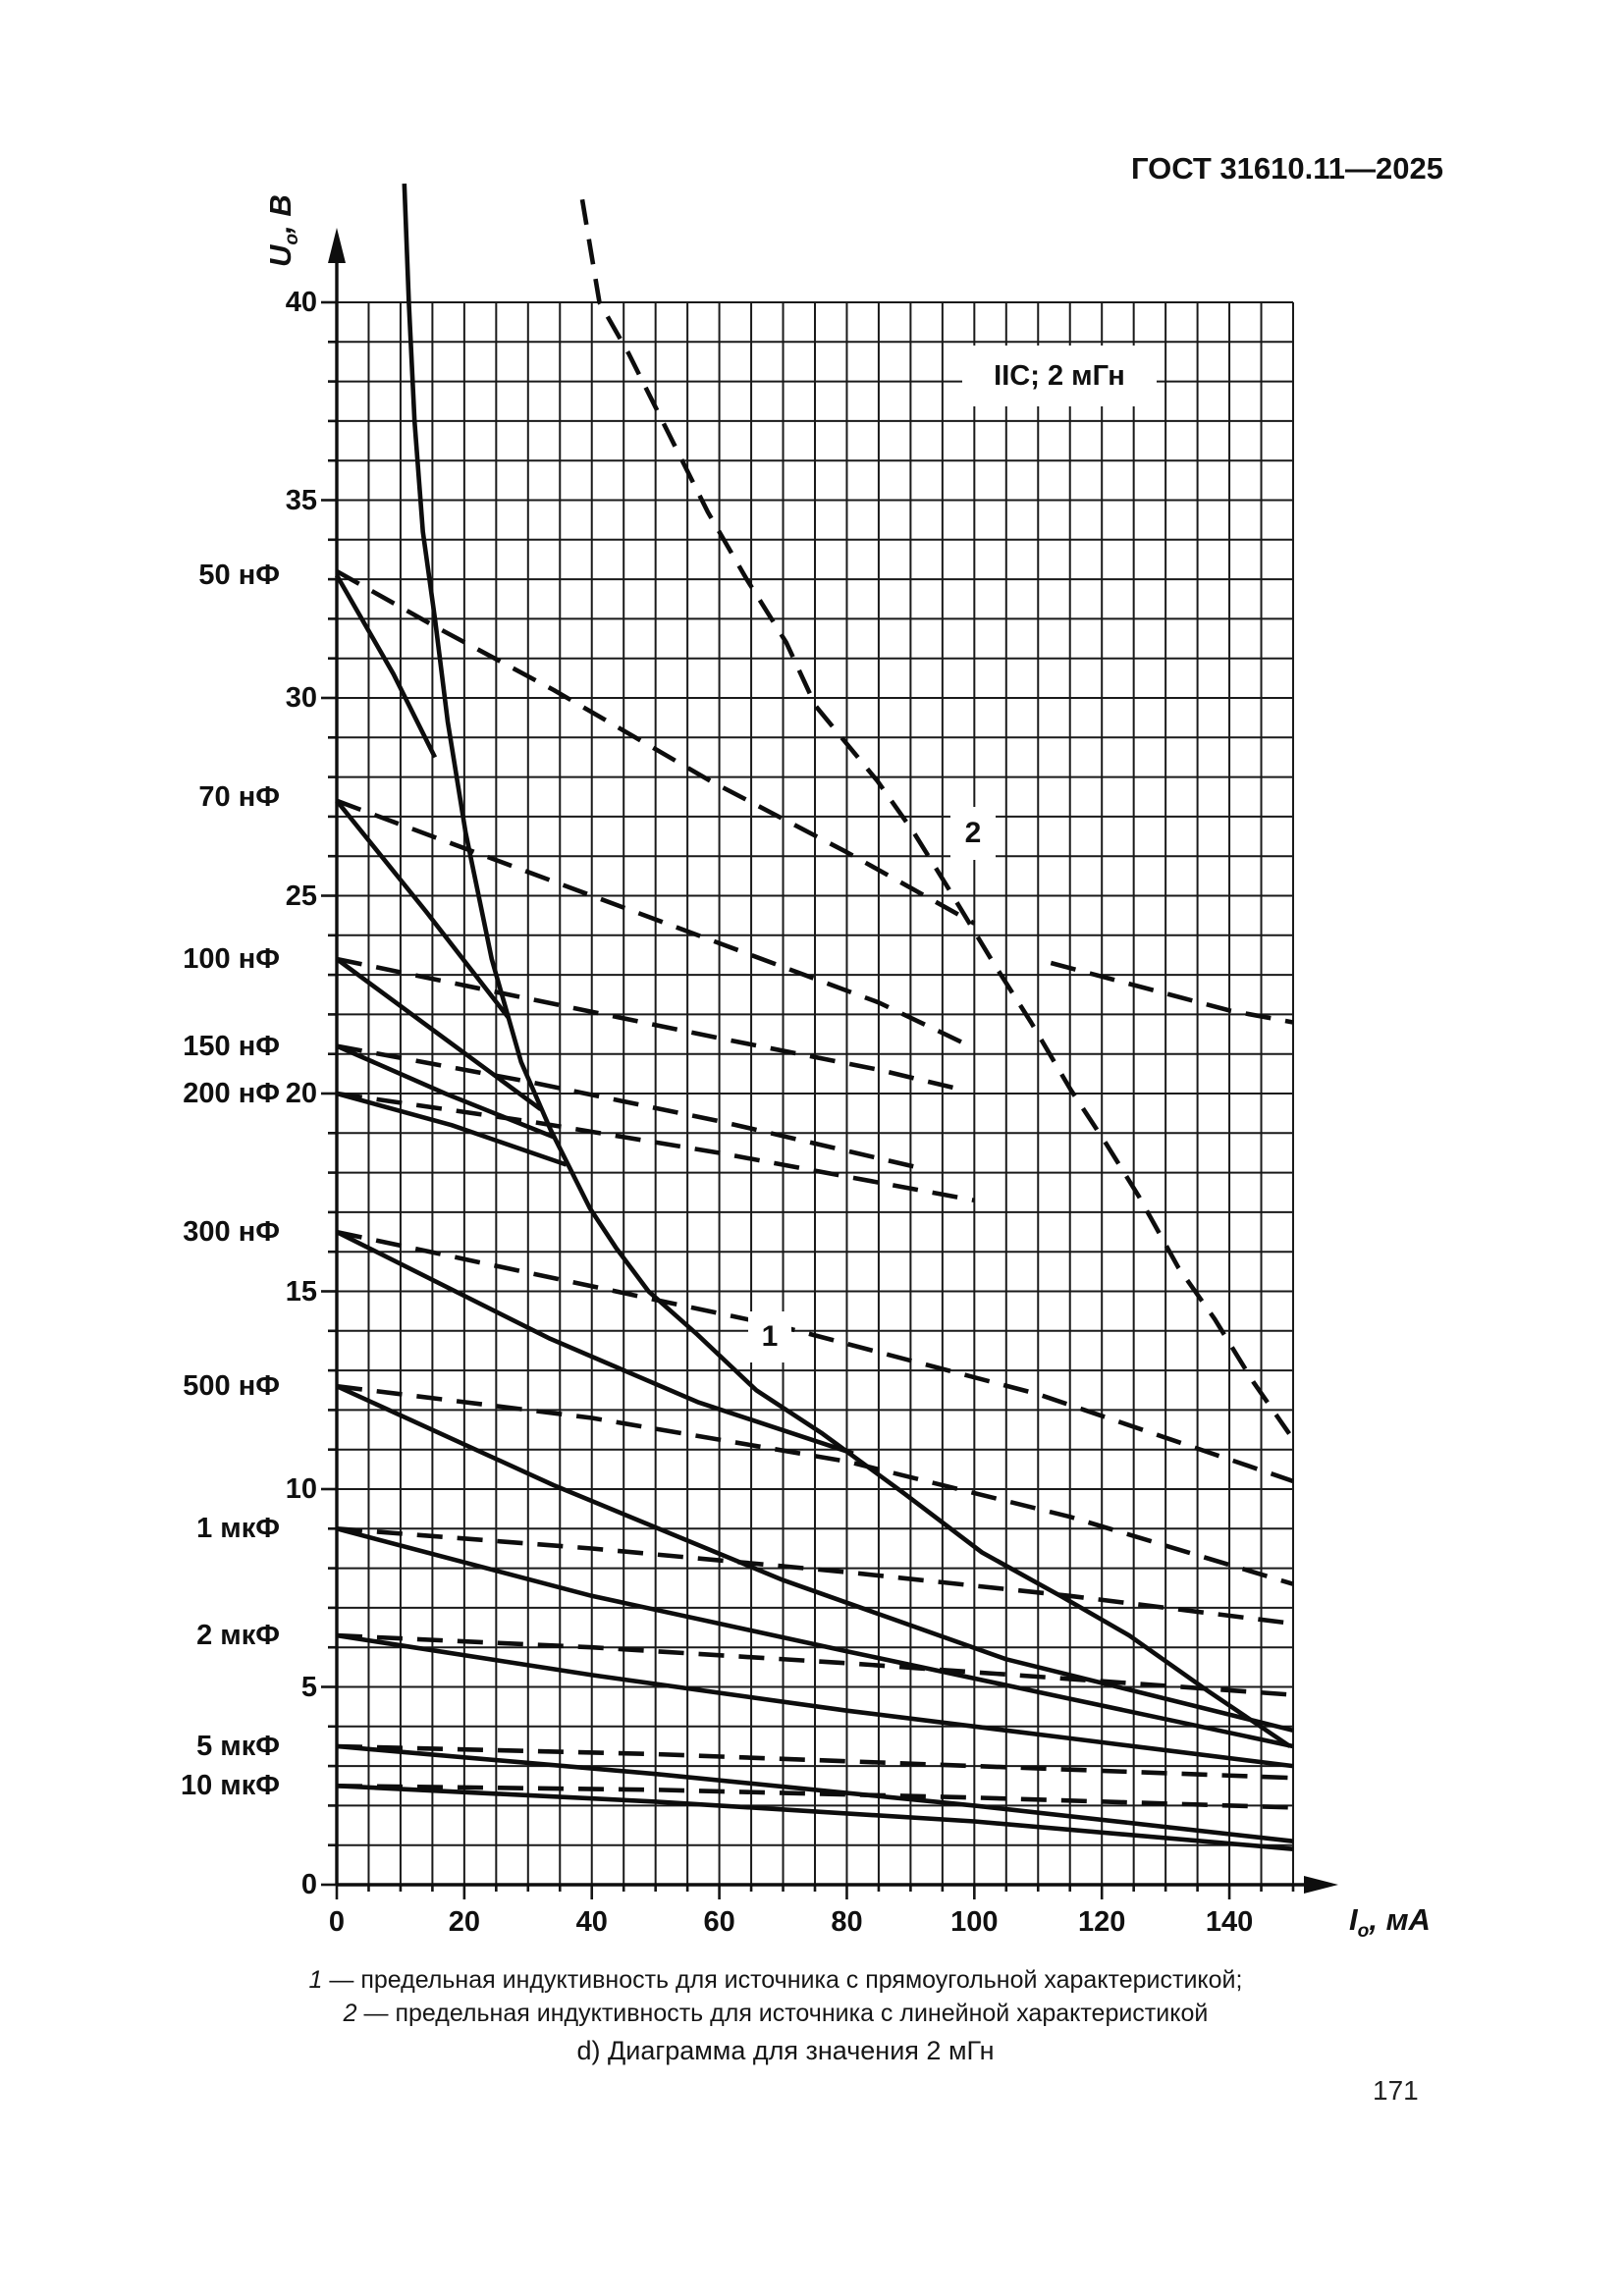  Describe the element at coordinates (1059, 376) in the screenshot. I see `annotation-box-iic-2mgn: IIC; 2 мГн` at that location.